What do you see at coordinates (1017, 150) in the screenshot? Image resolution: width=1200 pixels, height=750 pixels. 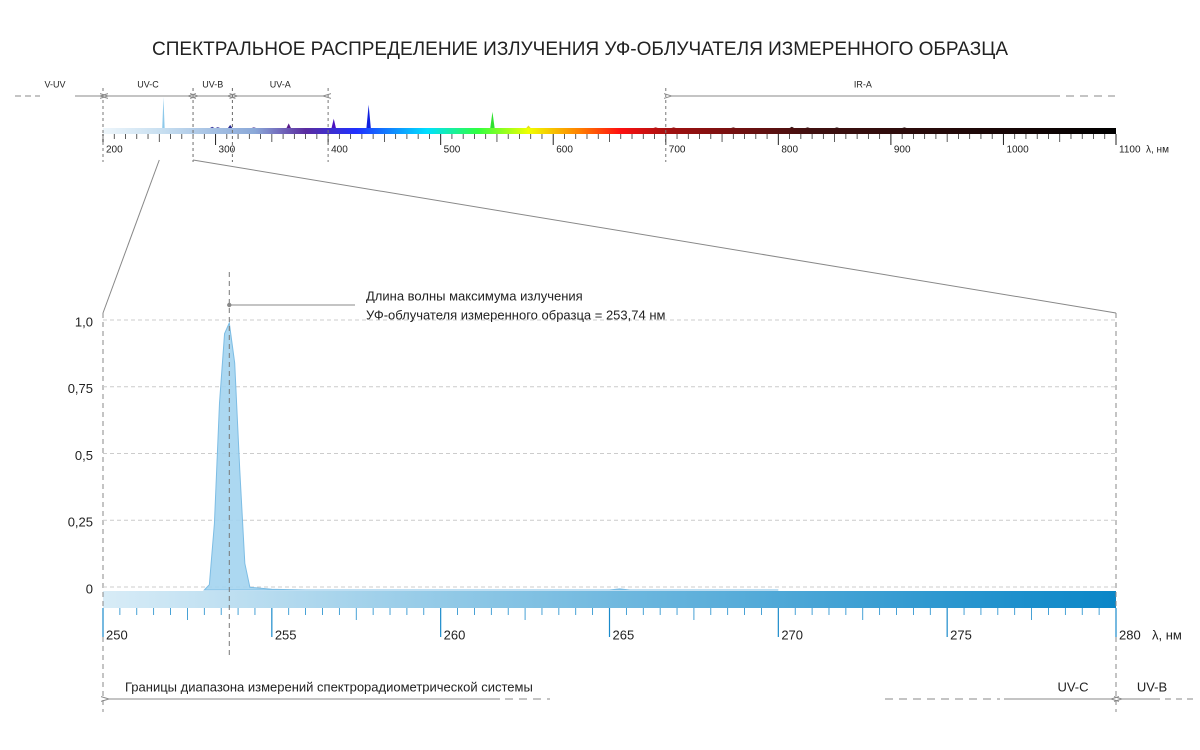 I see `x-tick-label: 1000` at bounding box center [1017, 150].